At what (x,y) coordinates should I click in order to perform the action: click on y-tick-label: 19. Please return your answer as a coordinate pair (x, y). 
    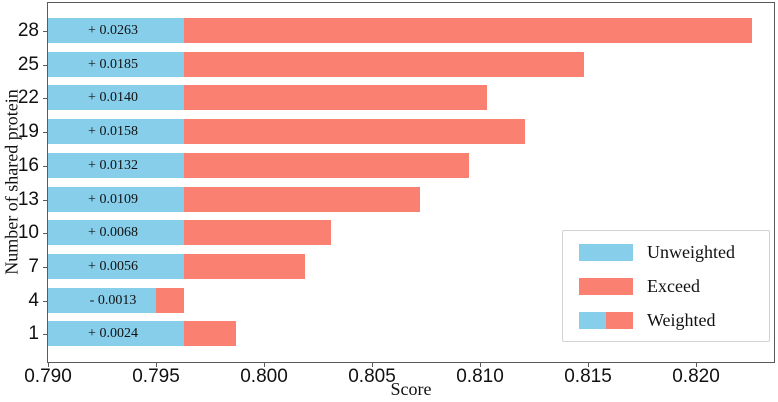
    Looking at the image, I should click on (28, 131).